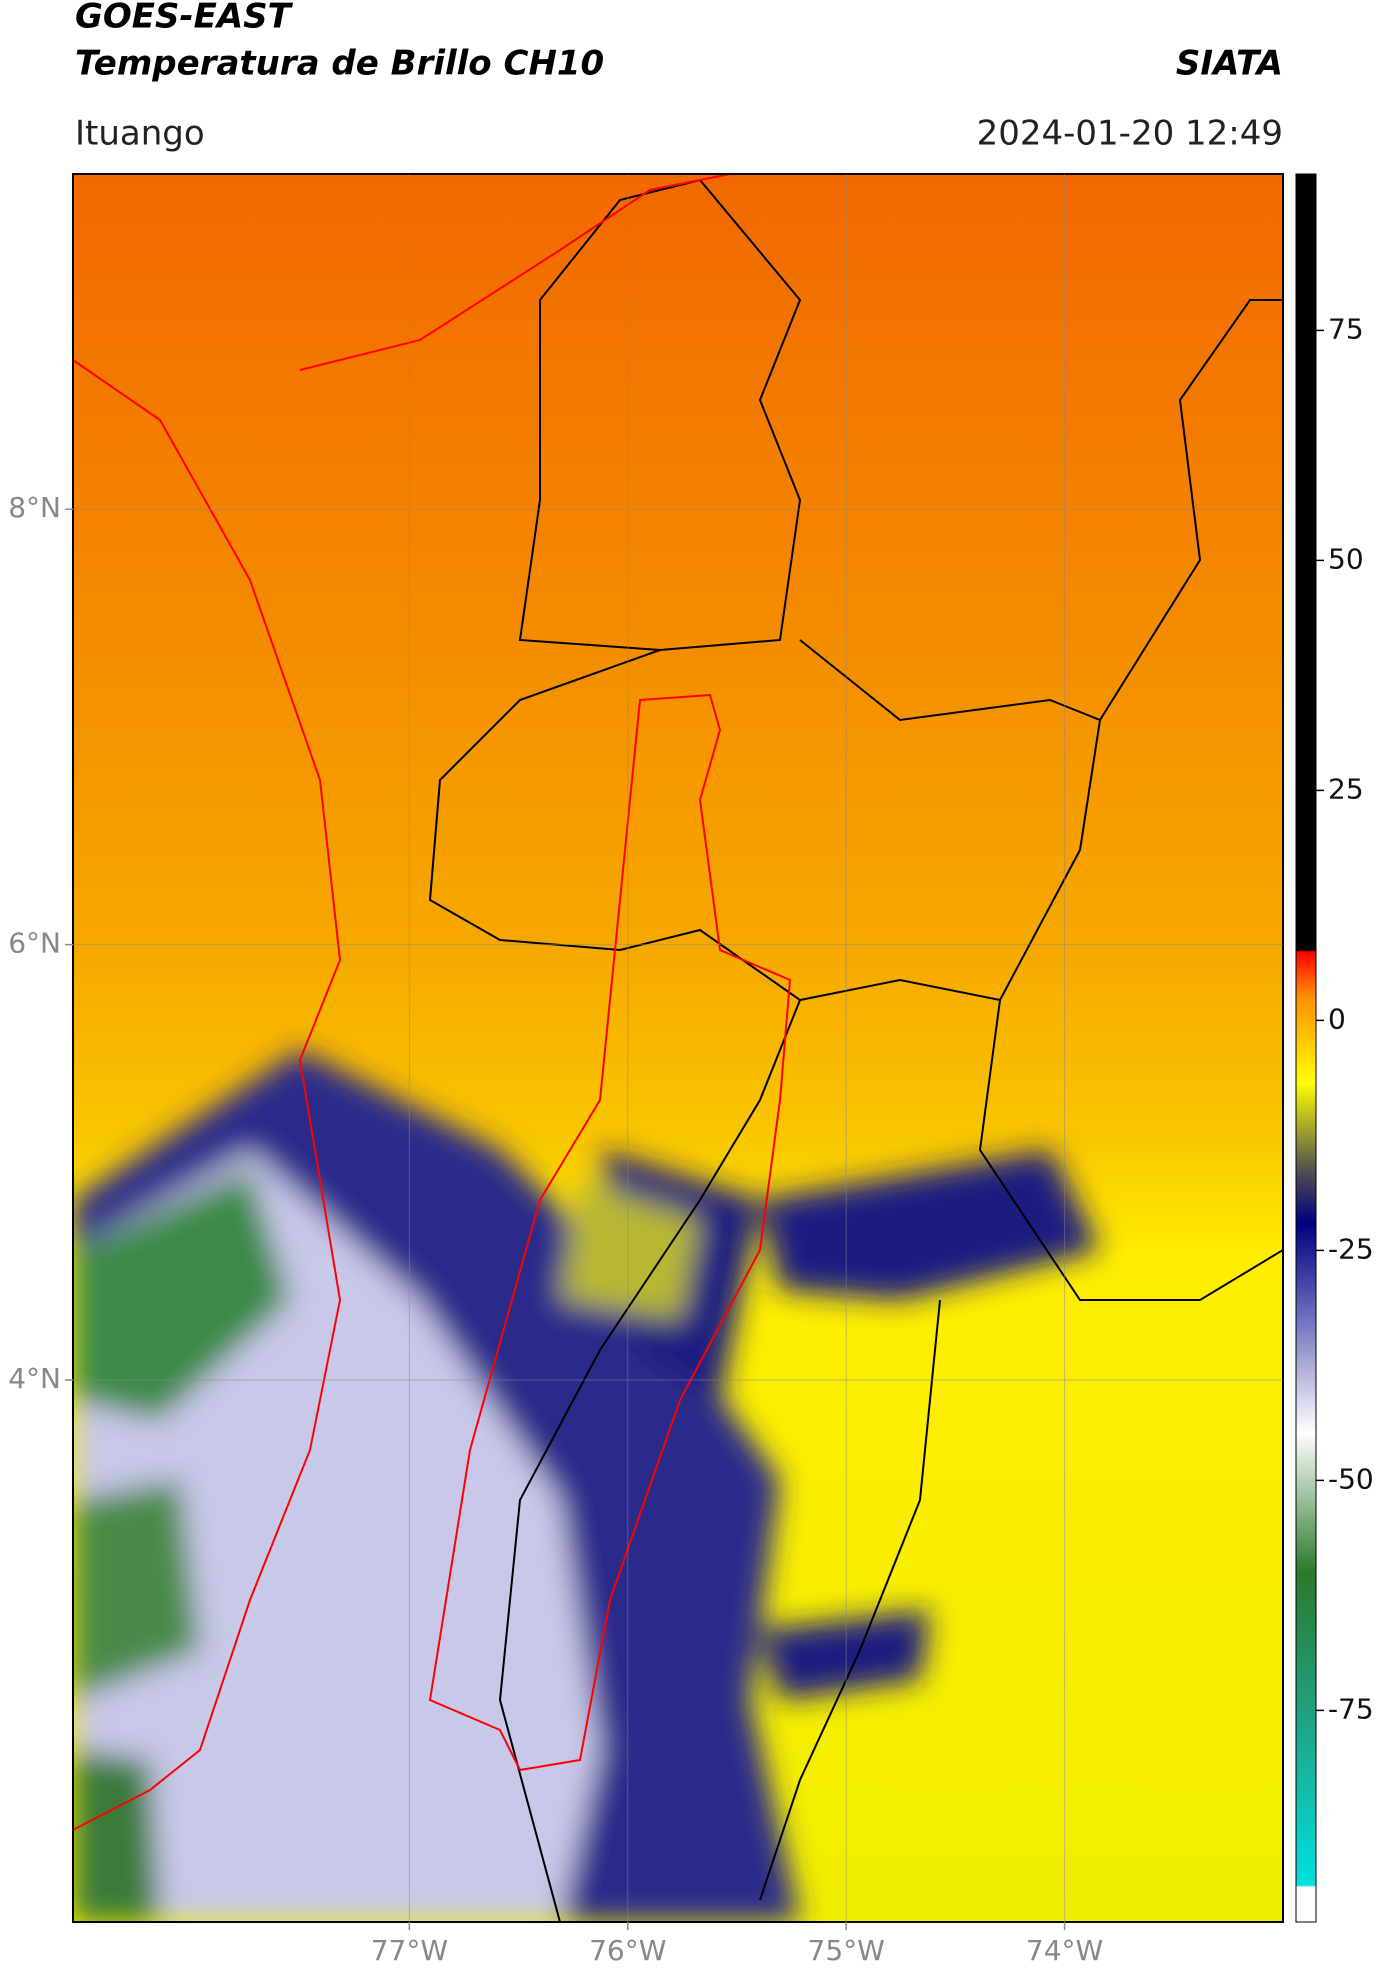  I want to click on subtitle: Temperatura de Brillo CH10, so click(339, 64).